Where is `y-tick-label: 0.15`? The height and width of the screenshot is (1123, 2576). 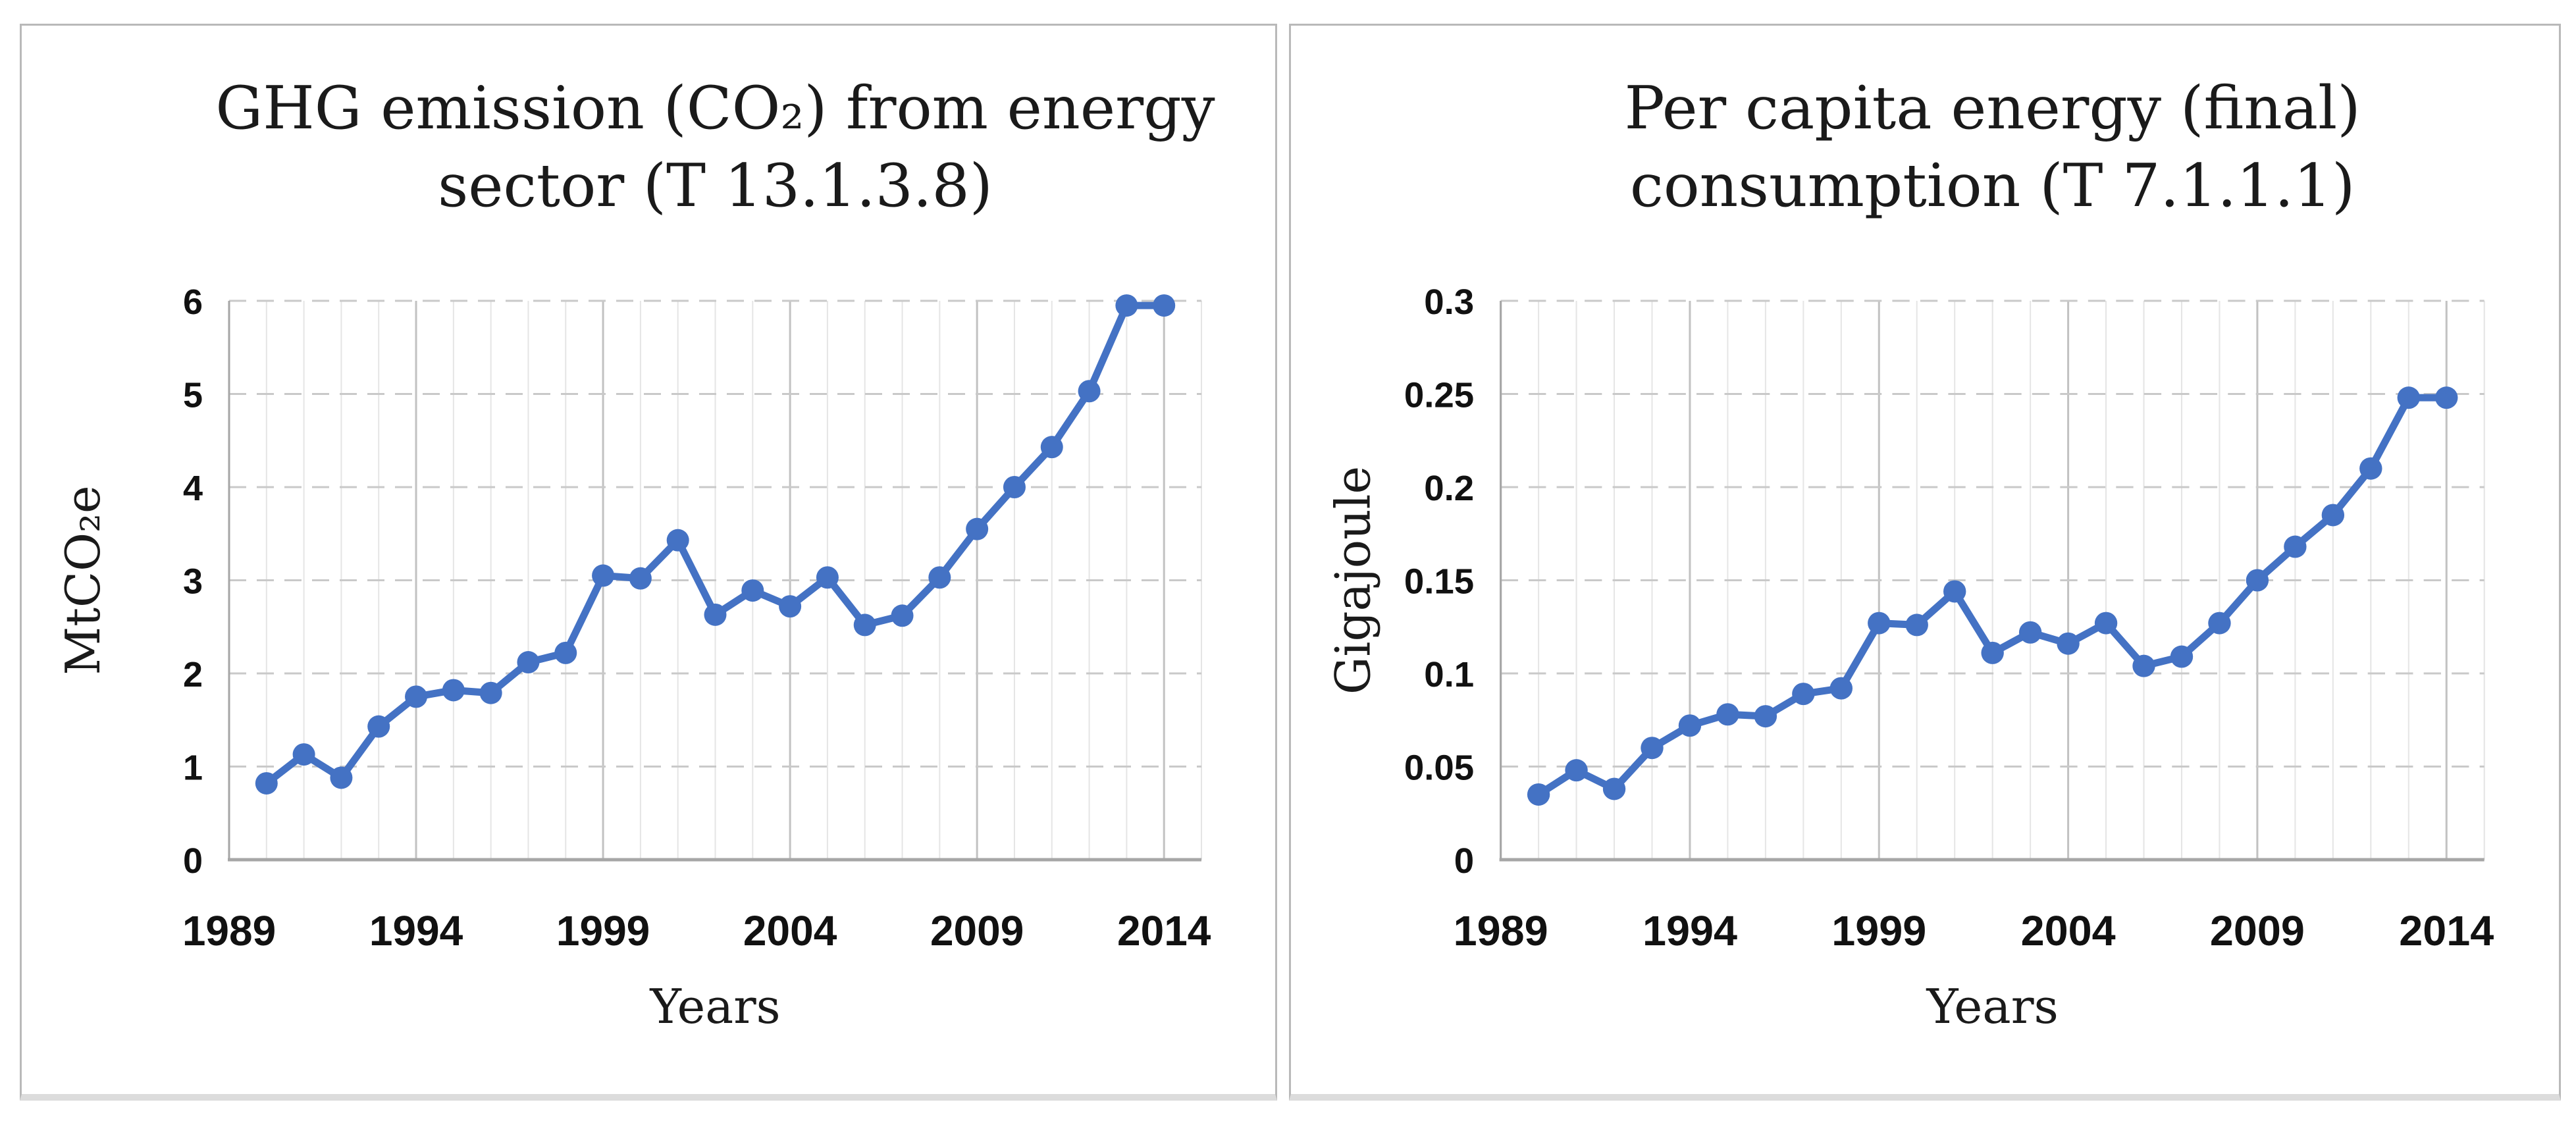
y-tick-label: 0.15 is located at coordinates (1439, 582).